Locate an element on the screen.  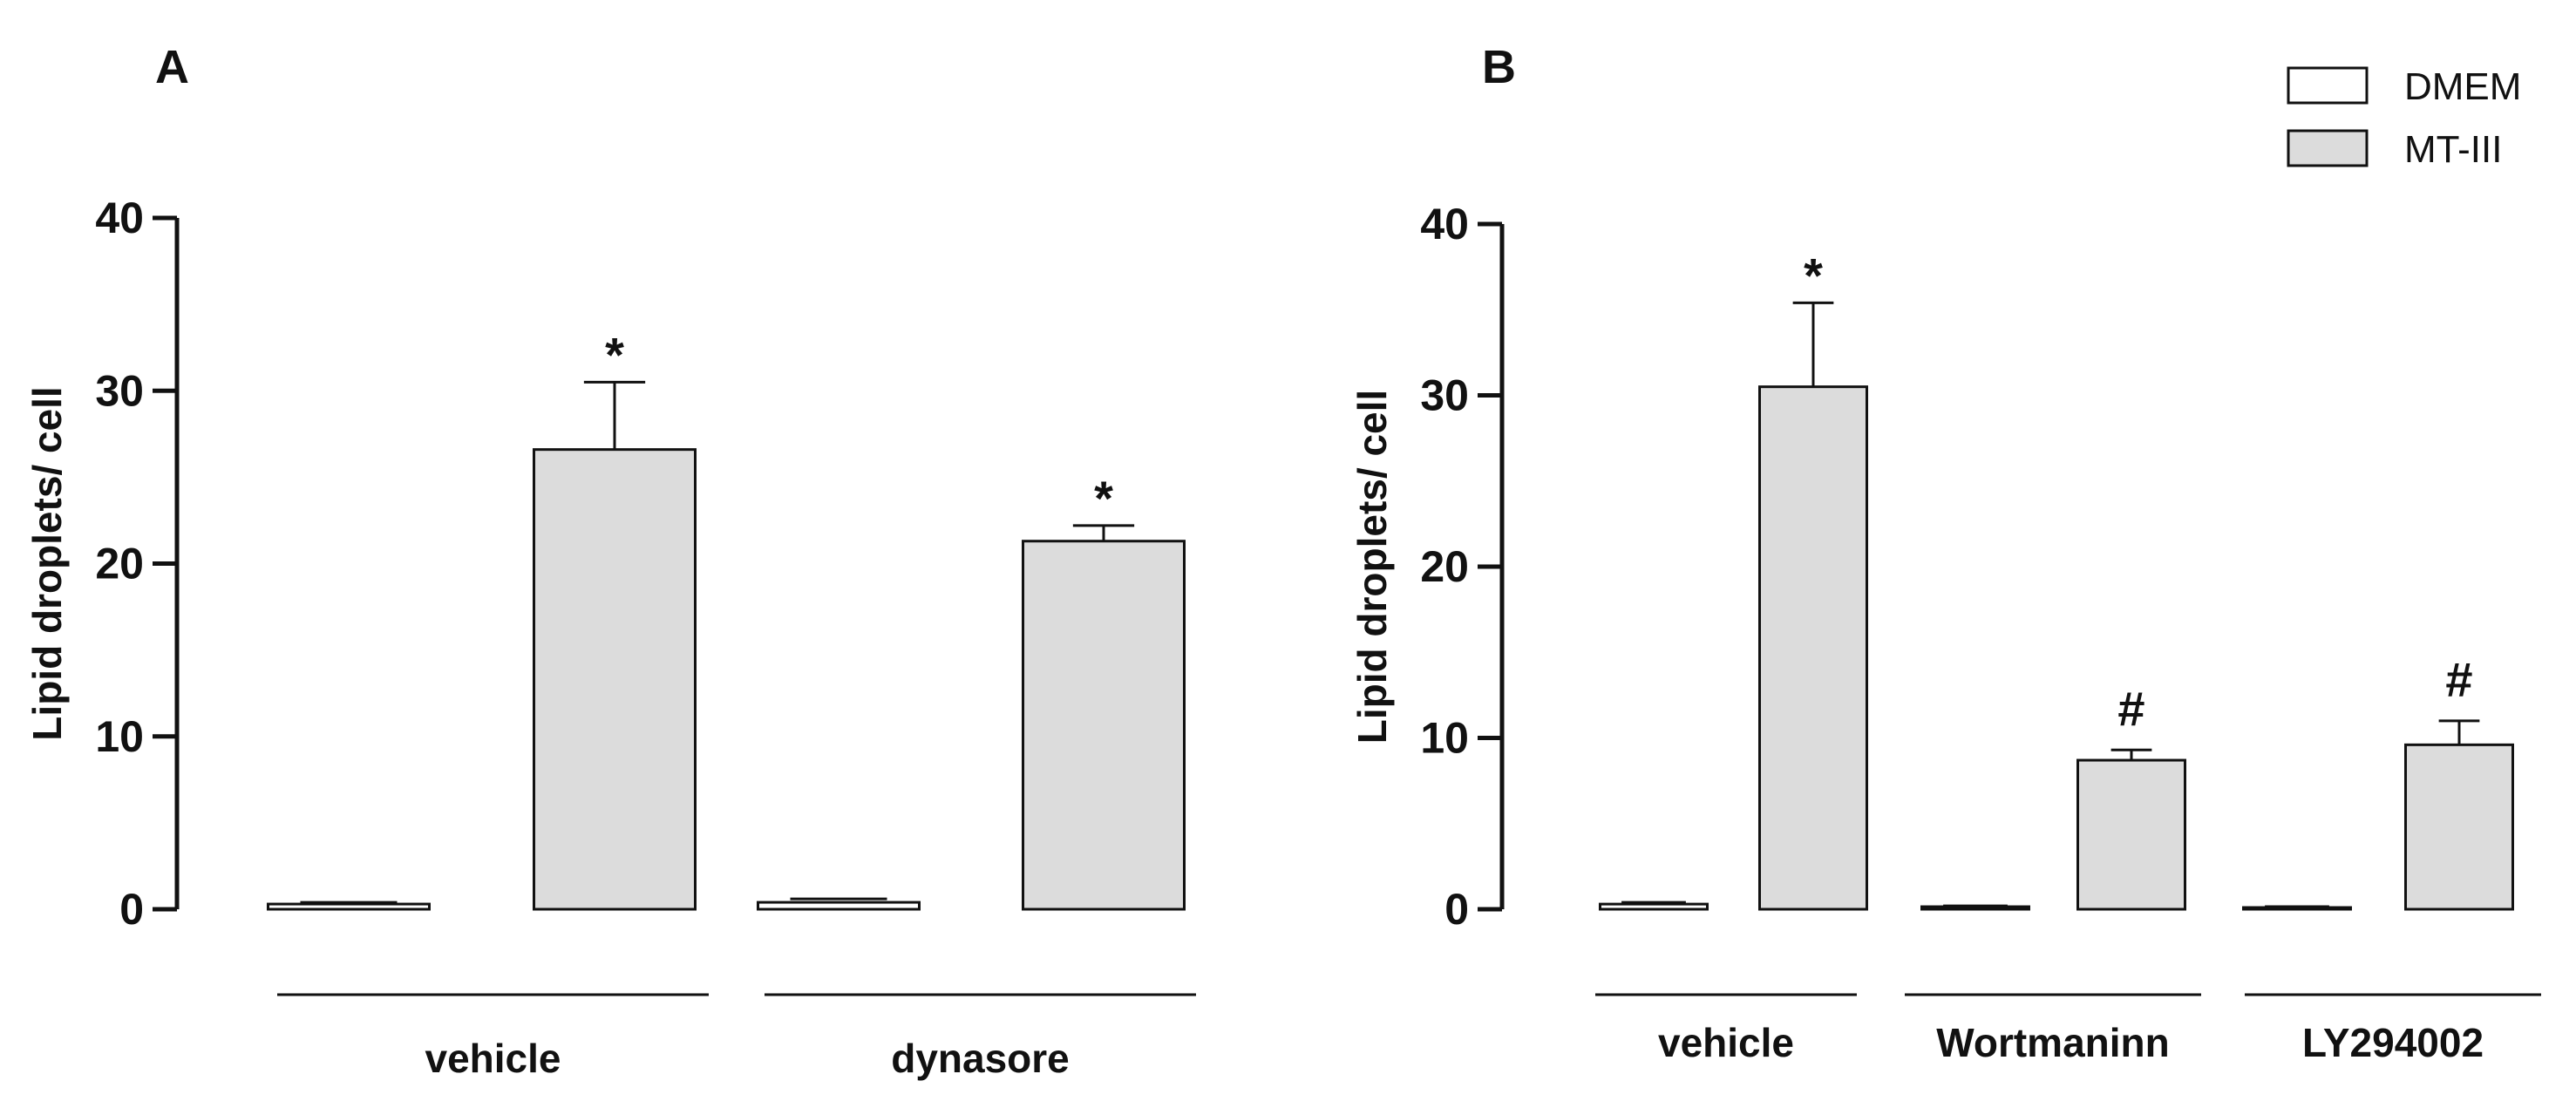
panel-b-category-label-ly294002: LY294002 is located at coordinates (2393, 1042).